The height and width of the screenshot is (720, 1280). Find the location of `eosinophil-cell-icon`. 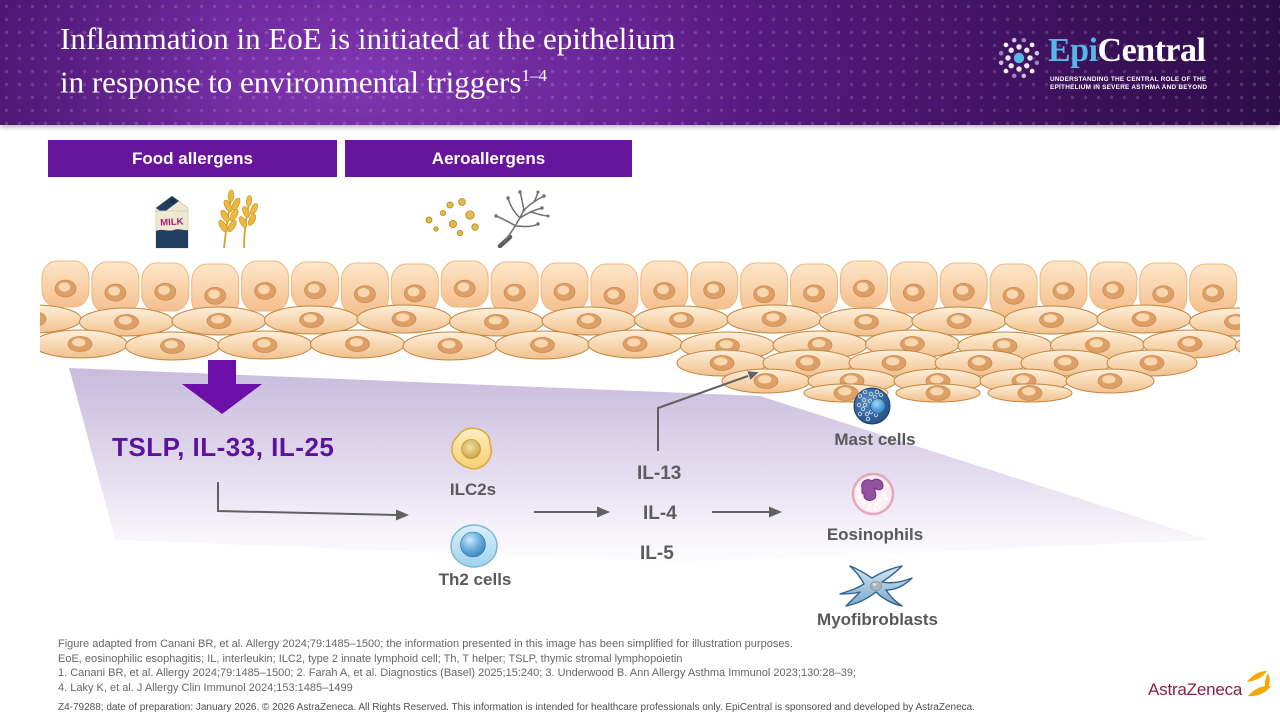

eosinophil-cell-icon is located at coordinates (873, 494).